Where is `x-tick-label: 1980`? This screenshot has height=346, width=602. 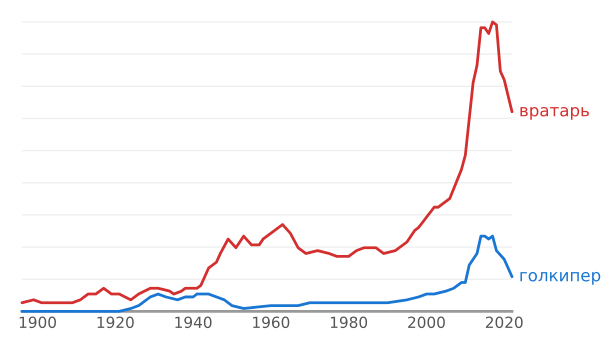
x-tick-label: 1980 is located at coordinates (349, 322).